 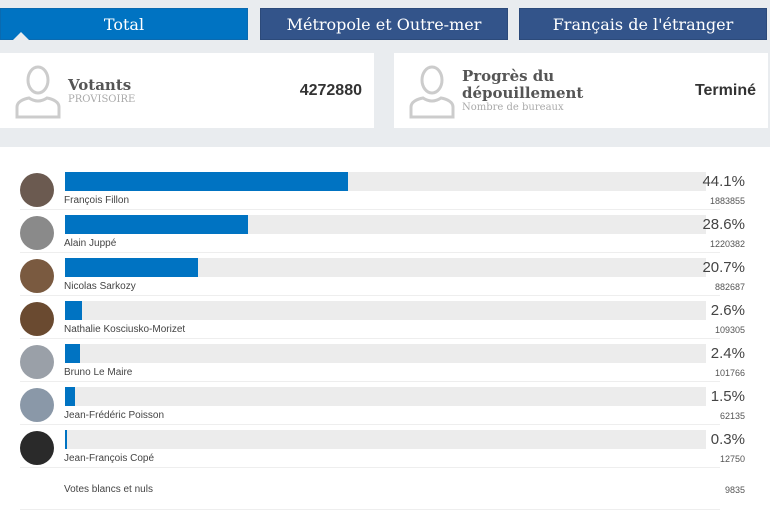 What do you see at coordinates (727, 201) in the screenshot?
I see `candidate-votes: 1883855` at bounding box center [727, 201].